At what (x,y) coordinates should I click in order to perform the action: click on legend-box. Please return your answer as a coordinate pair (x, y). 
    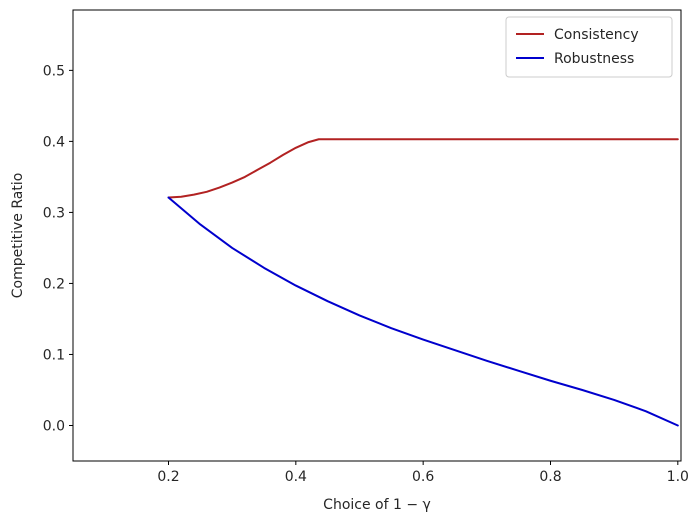
    Looking at the image, I should click on (589, 47).